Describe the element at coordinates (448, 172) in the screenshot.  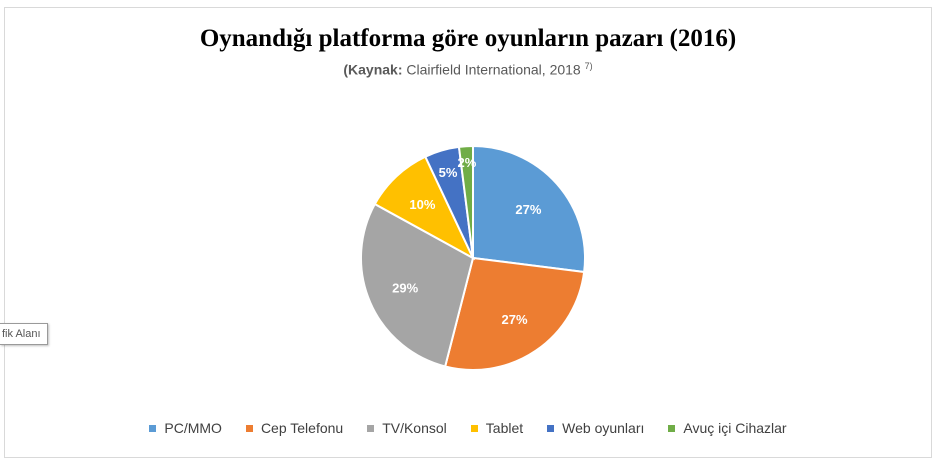
I see `data-label-web-oyunlar: 5%` at that location.